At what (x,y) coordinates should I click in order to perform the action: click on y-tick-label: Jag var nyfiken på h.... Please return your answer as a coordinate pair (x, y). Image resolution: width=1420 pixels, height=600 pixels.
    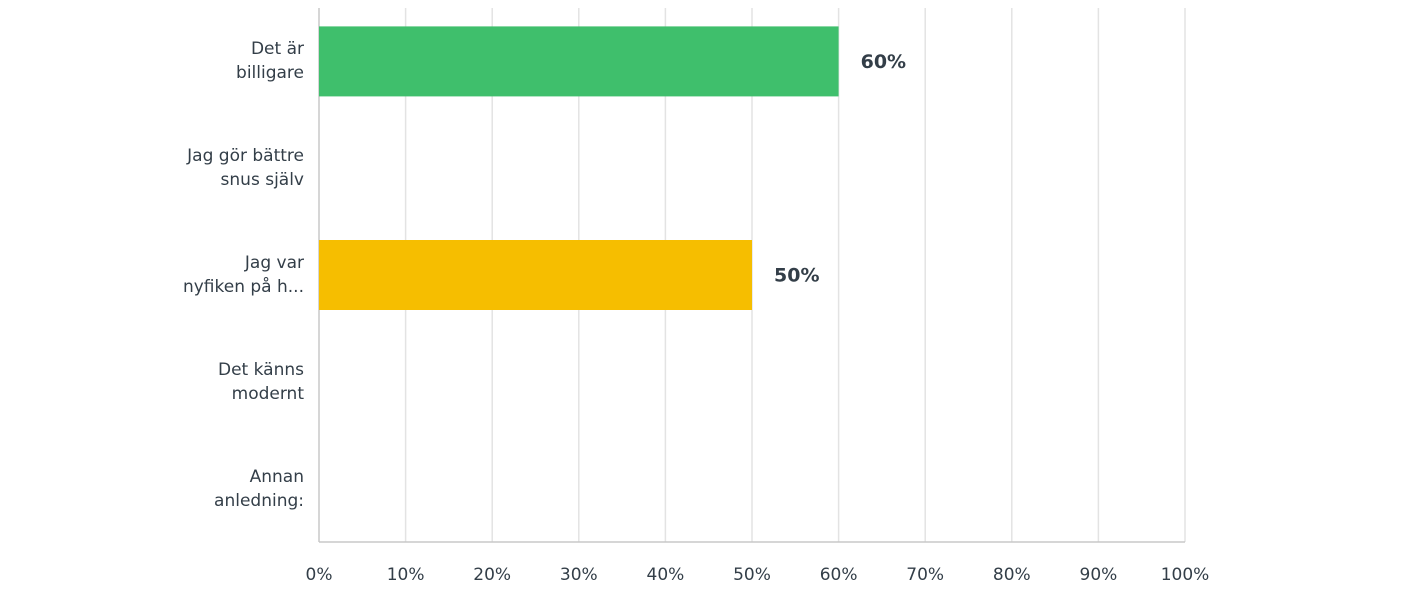
    Looking at the image, I should click on (243, 275).